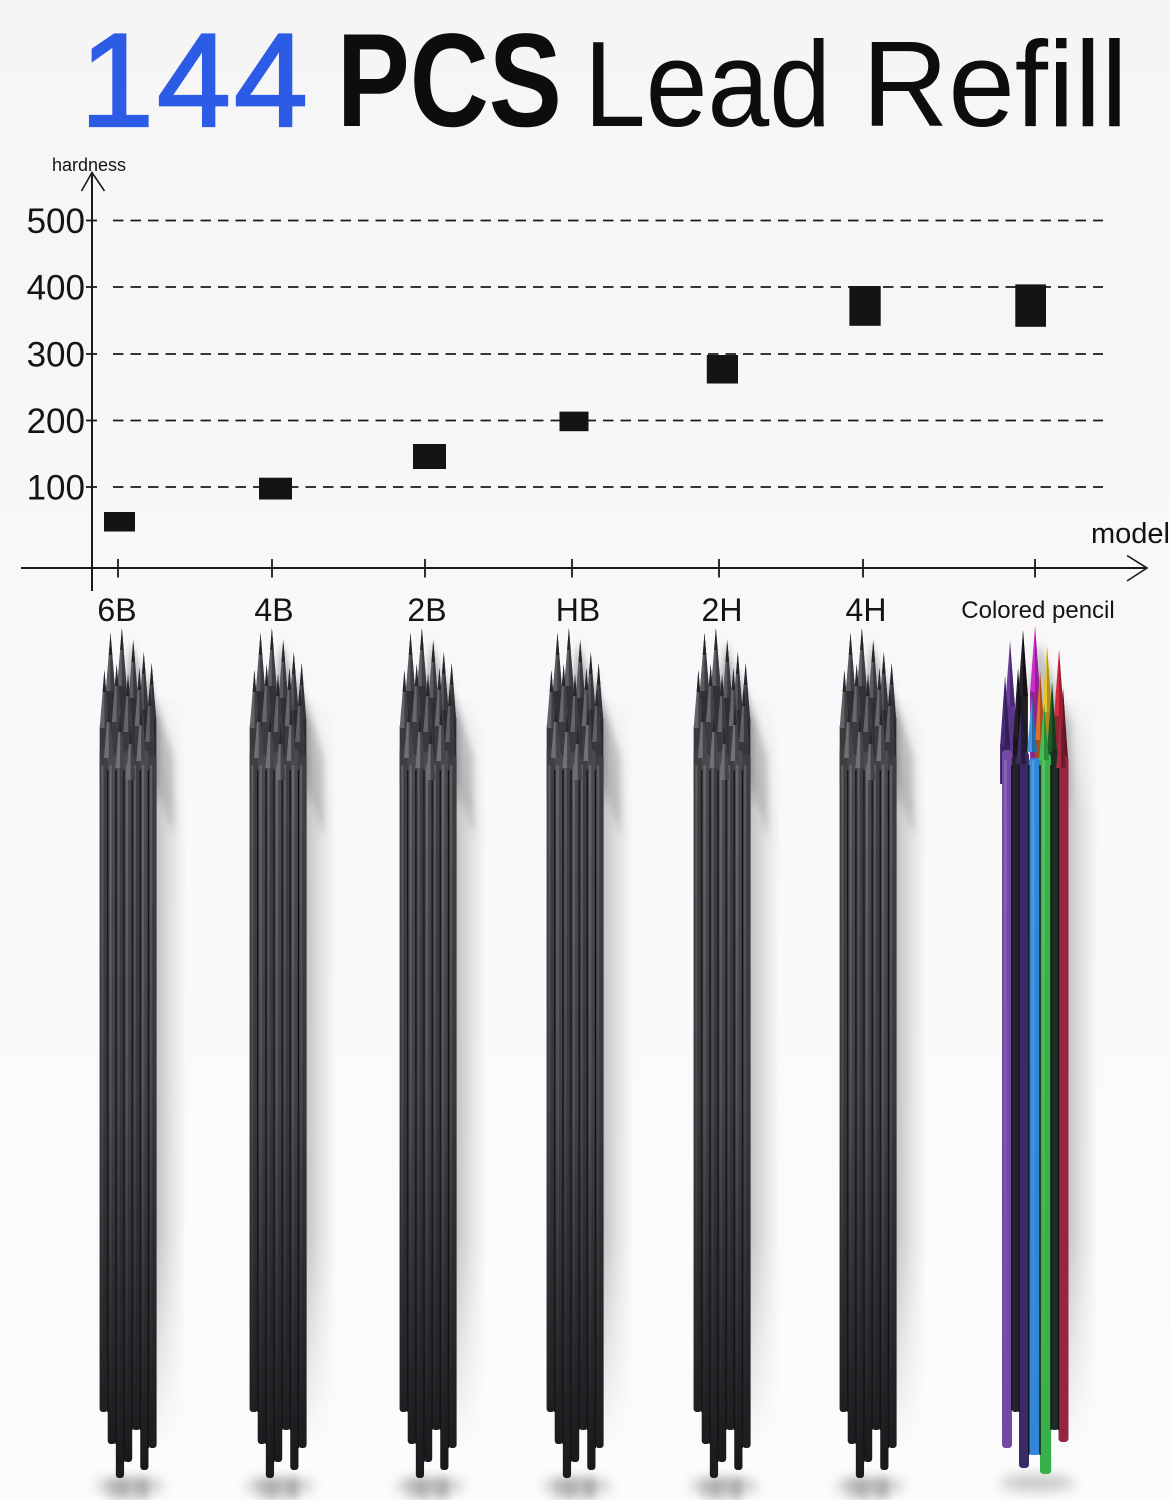  I want to click on svg-text: 500, so click(56, 221).